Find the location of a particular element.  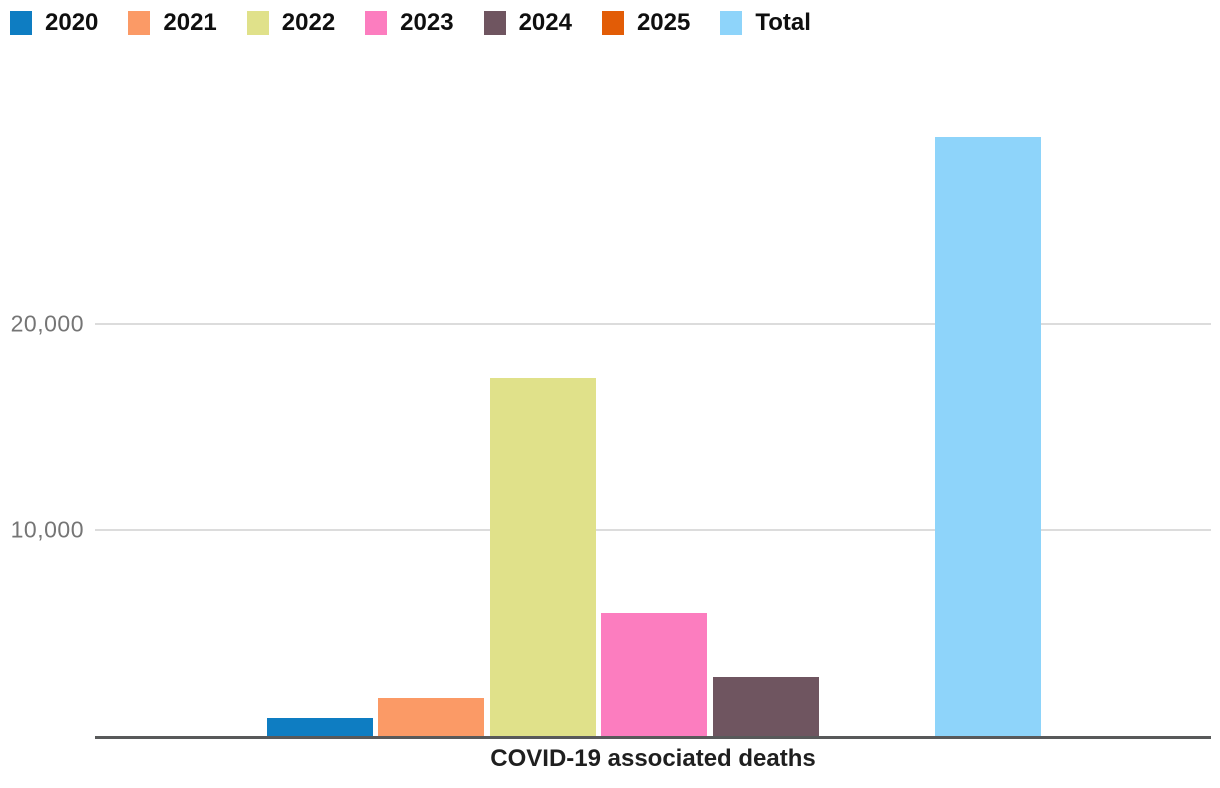

bar-2022 is located at coordinates (542, 556).